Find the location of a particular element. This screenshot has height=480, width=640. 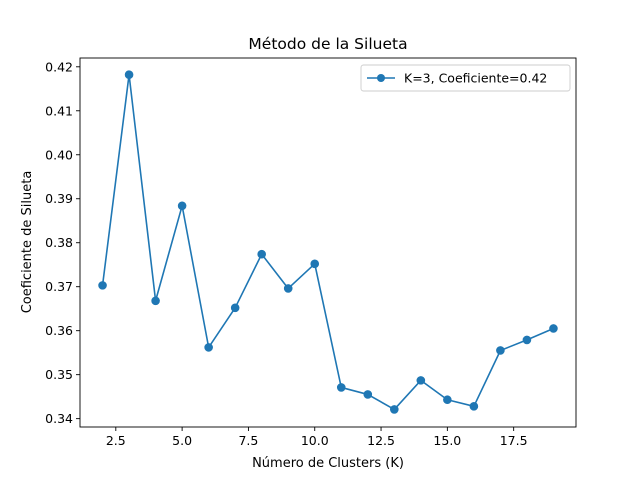

y-tick-label: 0.41 is located at coordinates (59, 110).